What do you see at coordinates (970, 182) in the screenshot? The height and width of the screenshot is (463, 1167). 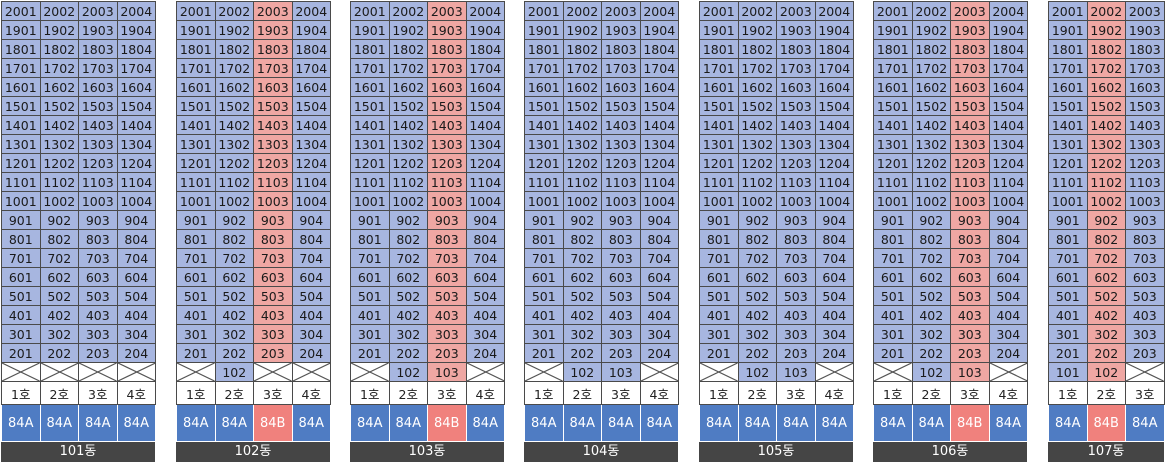 I see `unit-cell: 1103` at bounding box center [970, 182].